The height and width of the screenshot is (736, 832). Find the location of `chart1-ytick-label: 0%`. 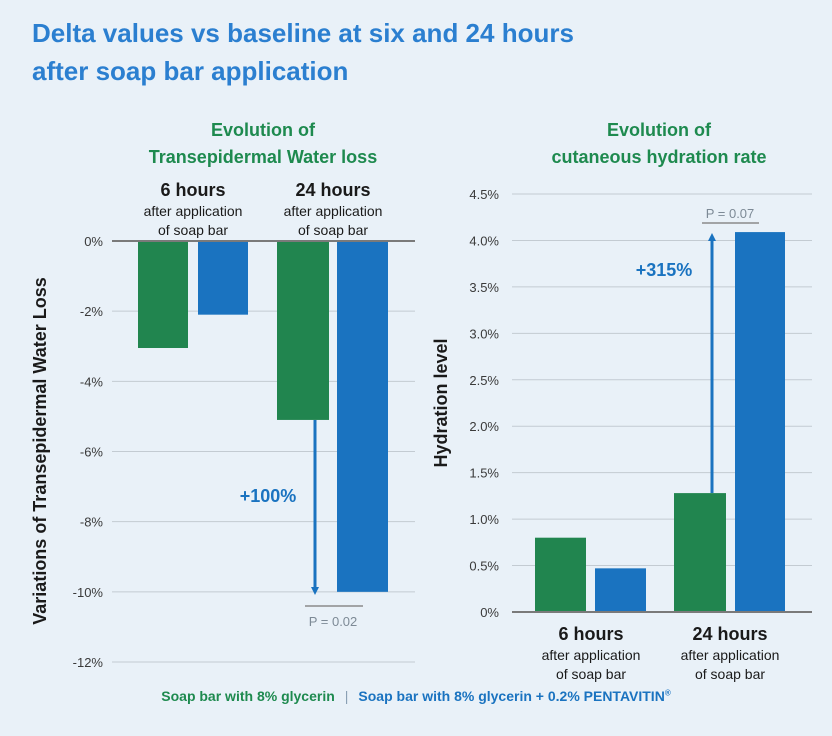

chart1-ytick-label: 0% is located at coordinates (93, 241).